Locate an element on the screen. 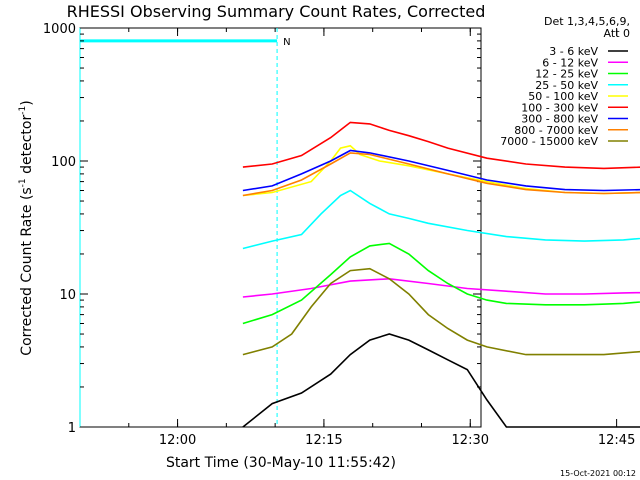 This screenshot has height=480, width=640. legend-entry-label: 100 - 300 keV is located at coordinates (559, 107).